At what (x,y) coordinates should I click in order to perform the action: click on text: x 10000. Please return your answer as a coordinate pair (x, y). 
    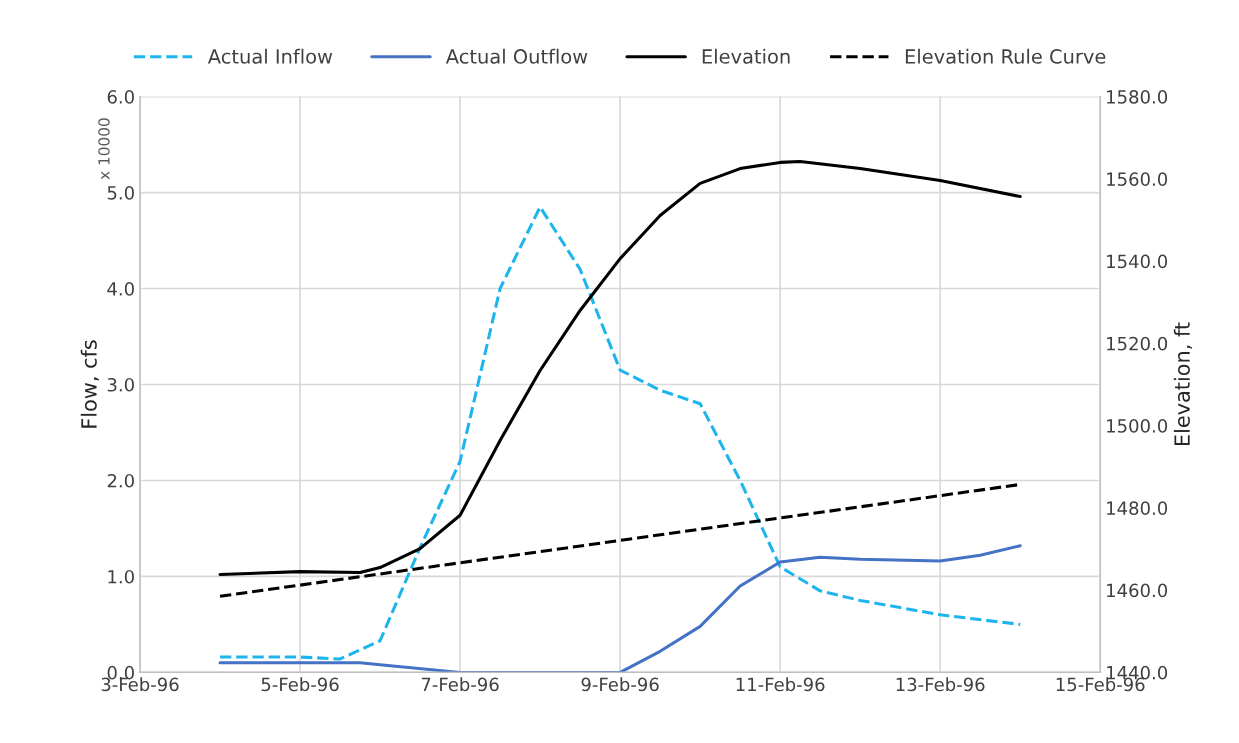
    Looking at the image, I should click on (104, 149).